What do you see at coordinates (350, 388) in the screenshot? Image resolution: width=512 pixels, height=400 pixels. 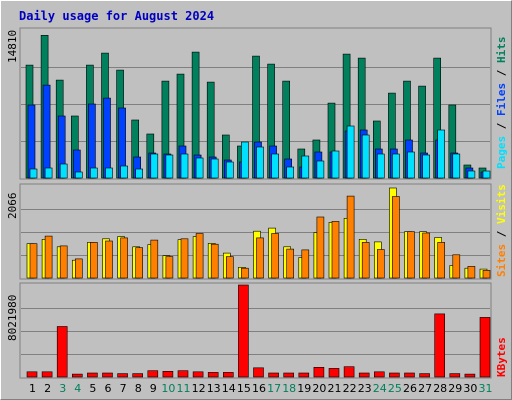 I see `day-label-22: 22` at bounding box center [350, 388].